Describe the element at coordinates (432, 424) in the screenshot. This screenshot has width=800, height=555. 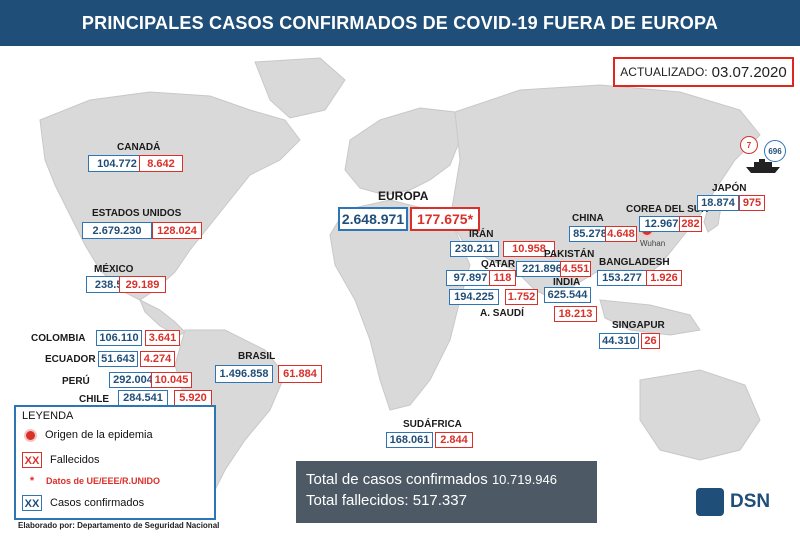
I see `southafrica-label: SUDÁFRICA` at that location.